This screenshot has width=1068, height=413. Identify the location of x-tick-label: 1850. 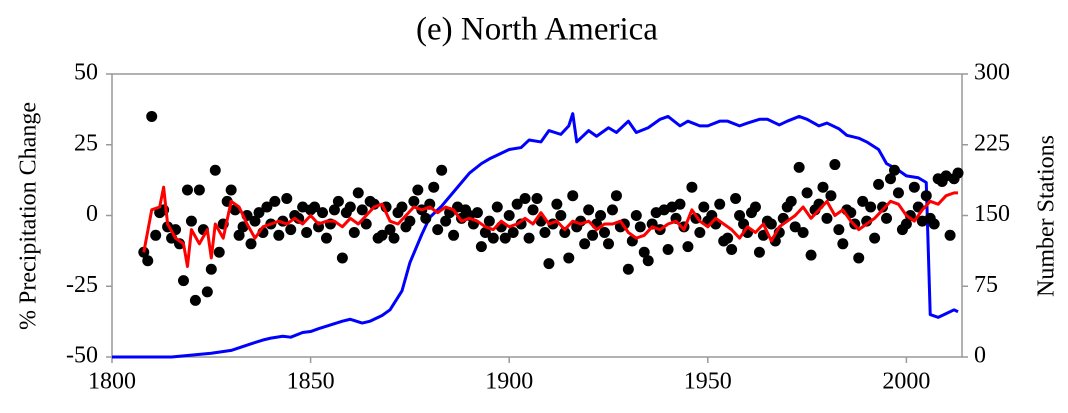
(311, 382).